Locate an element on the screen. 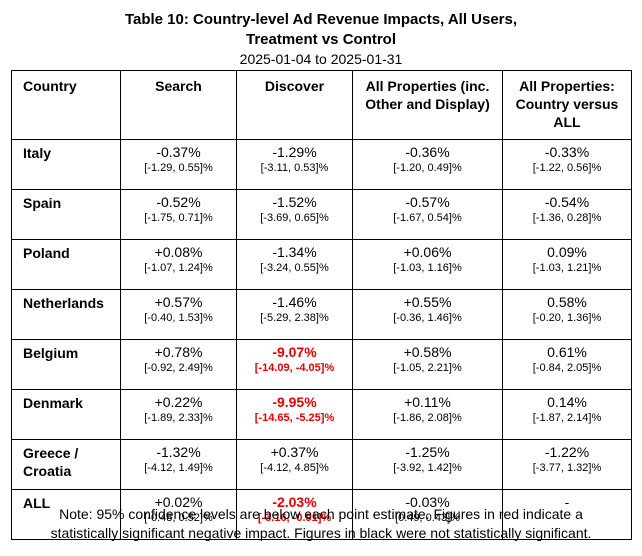 The height and width of the screenshot is (556, 642). search-cell: -0.37% [-1.29, 0.55]% is located at coordinates (178, 164).